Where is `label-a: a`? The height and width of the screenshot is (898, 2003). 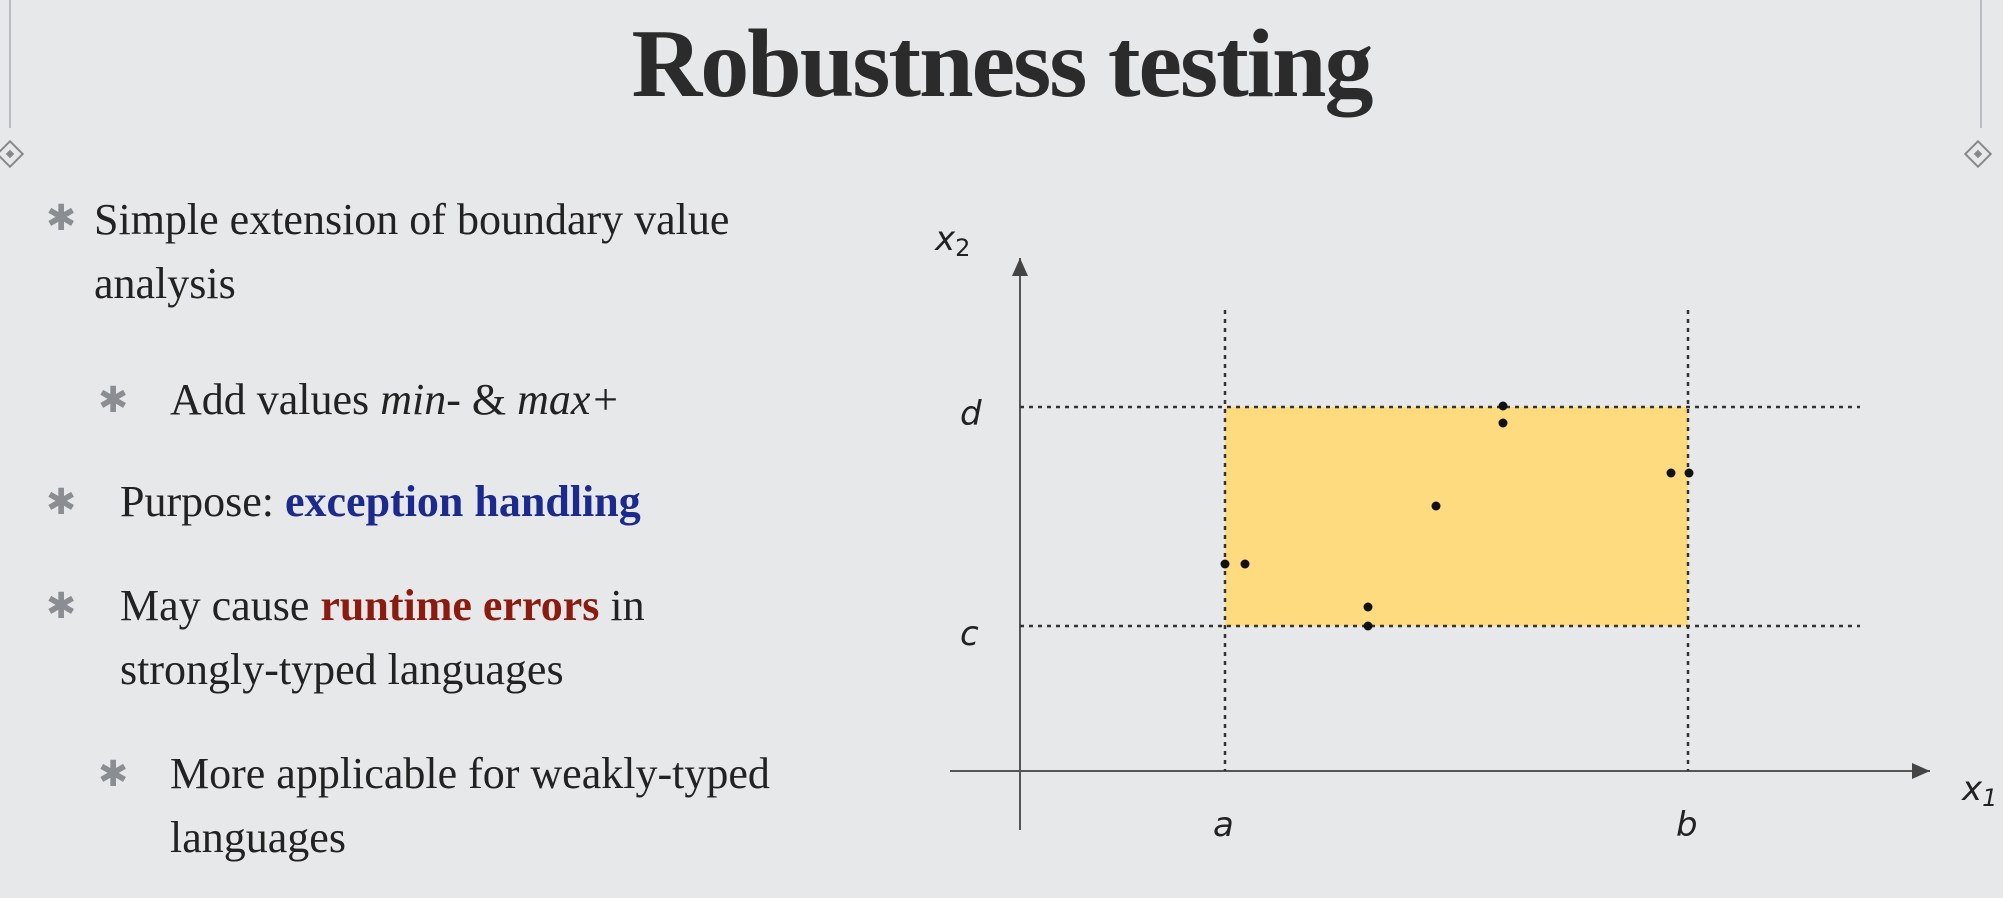 label-a: a is located at coordinates (1223, 825).